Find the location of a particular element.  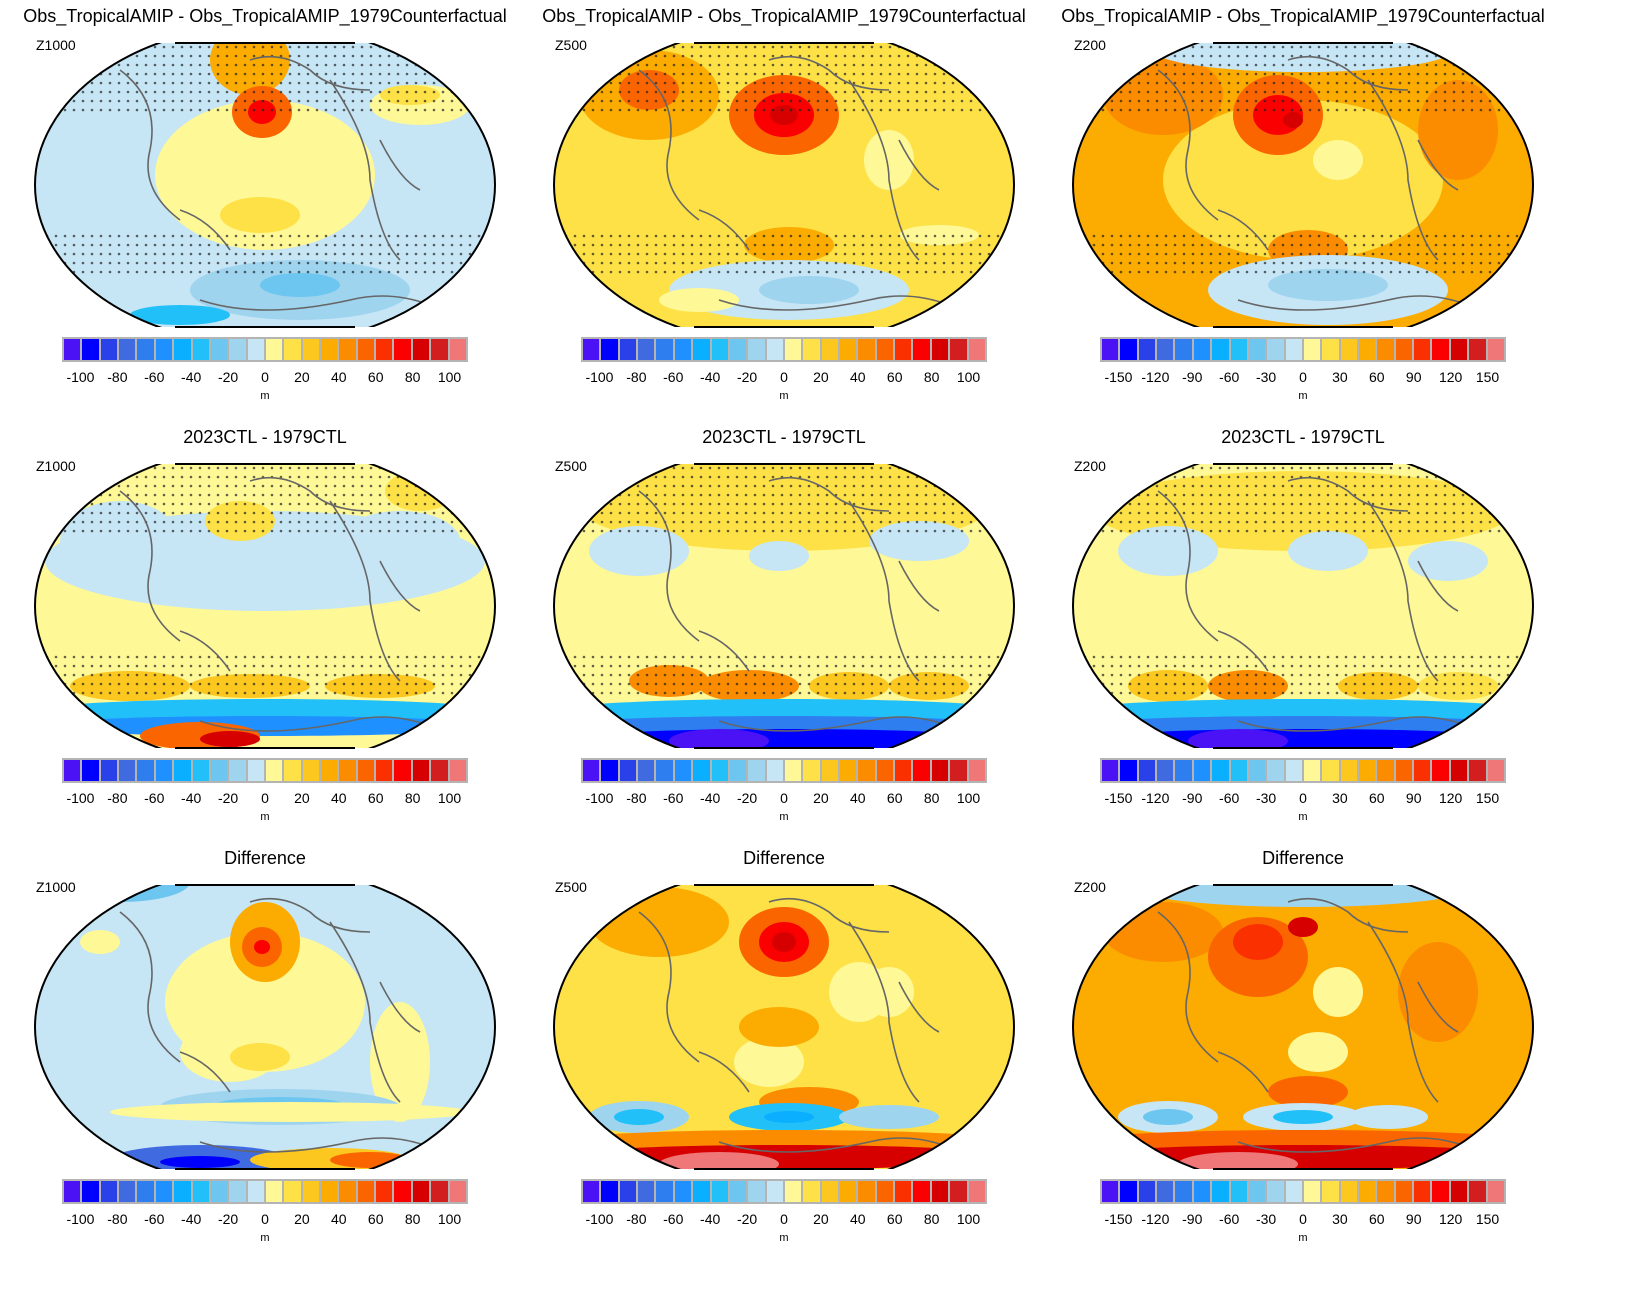

colorbar-tick-label: -150 is located at coordinates (1118, 1219).